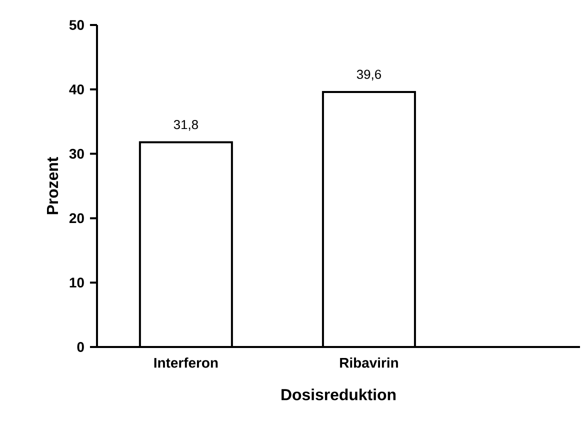  Describe the element at coordinates (76, 25) in the screenshot. I see `y-tick-label: 50` at that location.